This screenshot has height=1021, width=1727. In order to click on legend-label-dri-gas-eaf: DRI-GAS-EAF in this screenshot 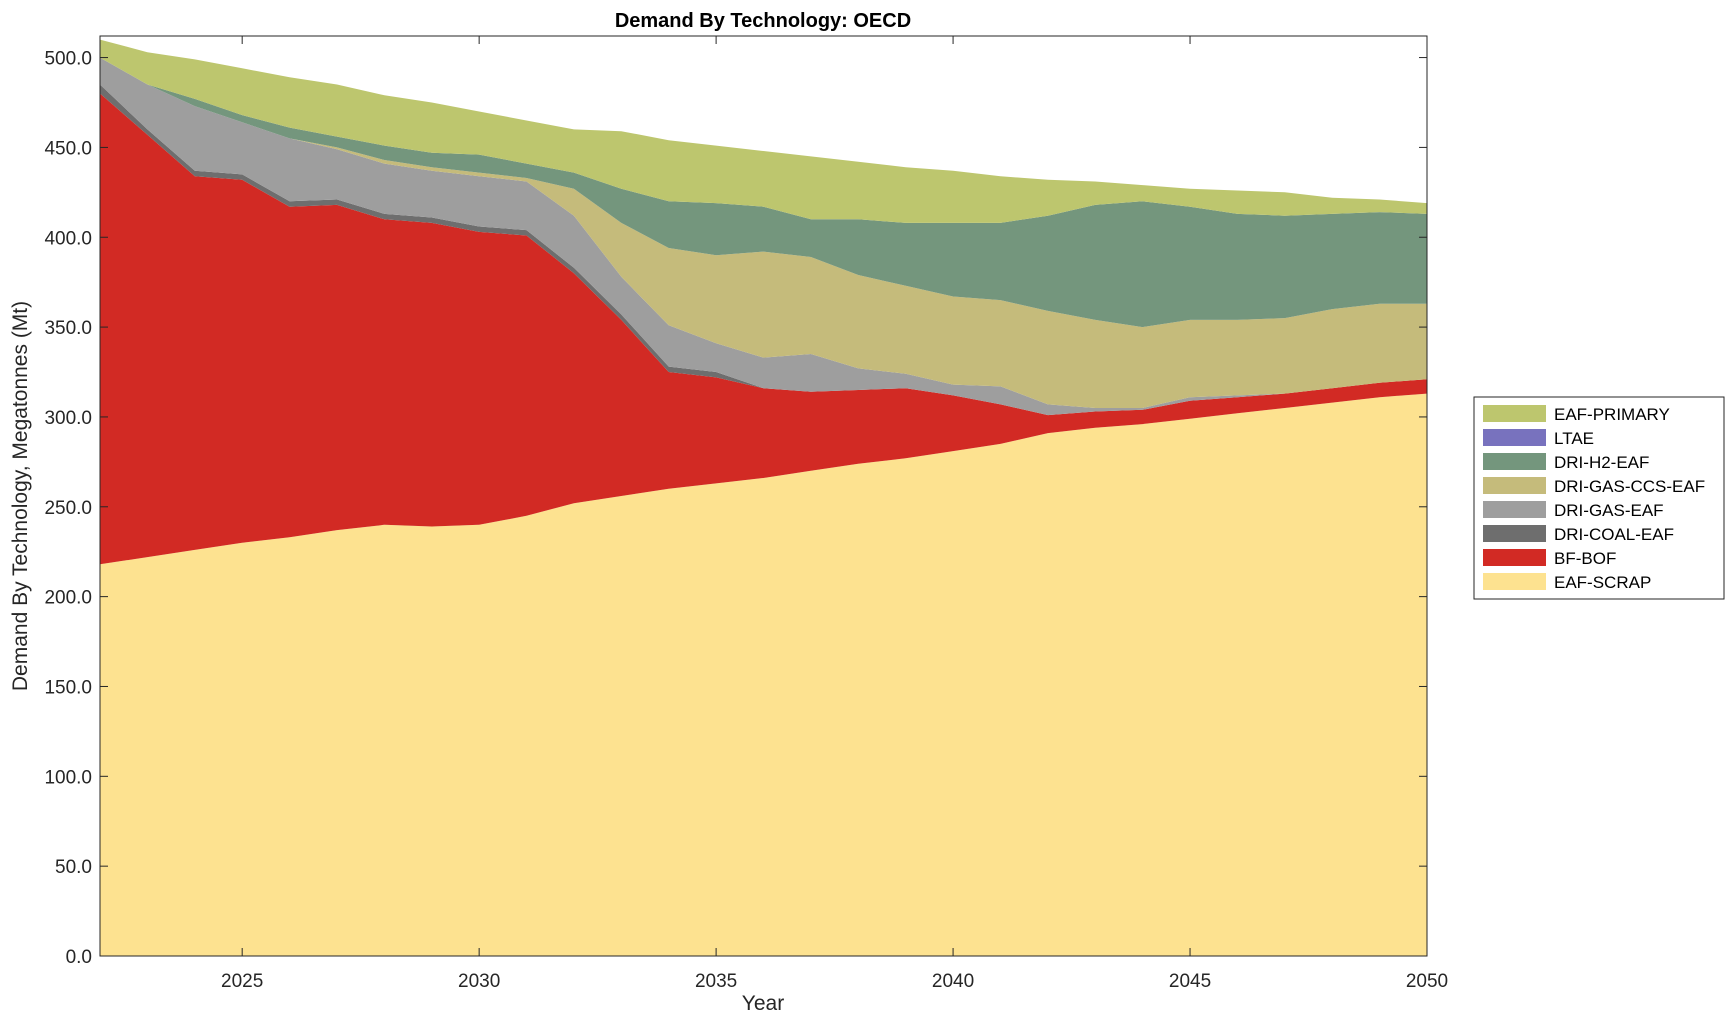, I will do `click(1609, 510)`.